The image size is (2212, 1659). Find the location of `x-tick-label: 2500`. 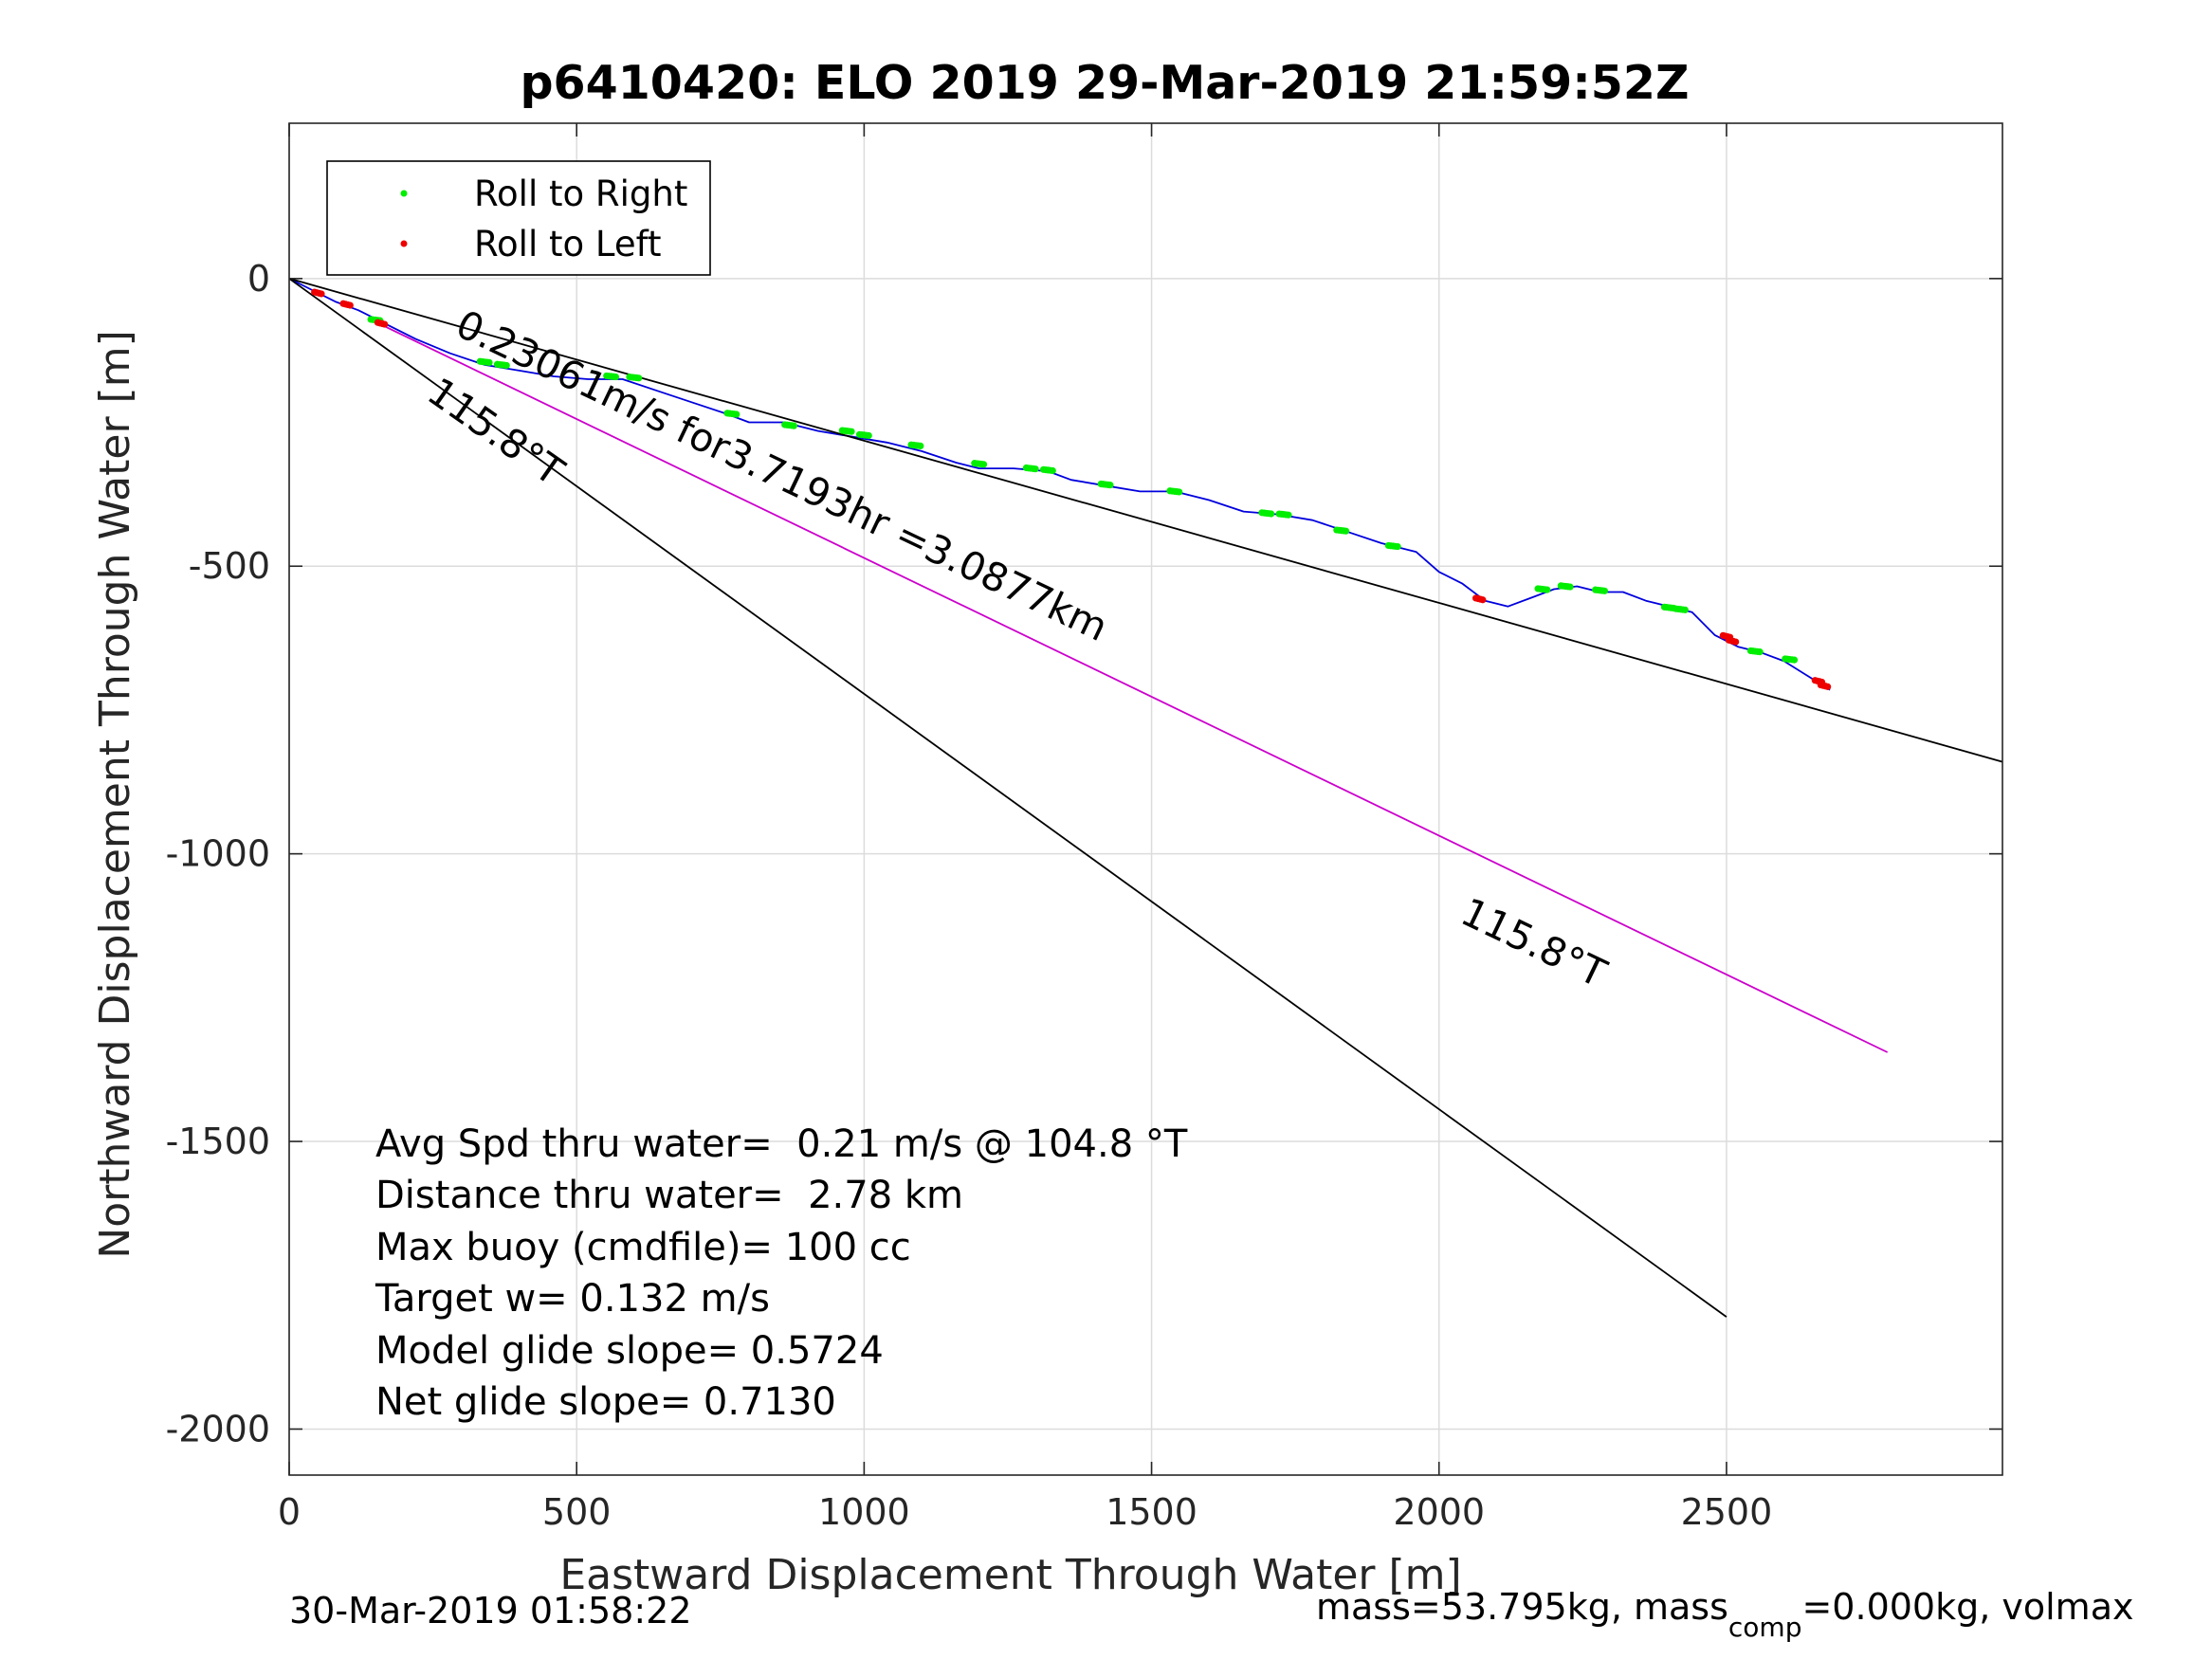

x-tick-label: 2500 is located at coordinates (1727, 1512).